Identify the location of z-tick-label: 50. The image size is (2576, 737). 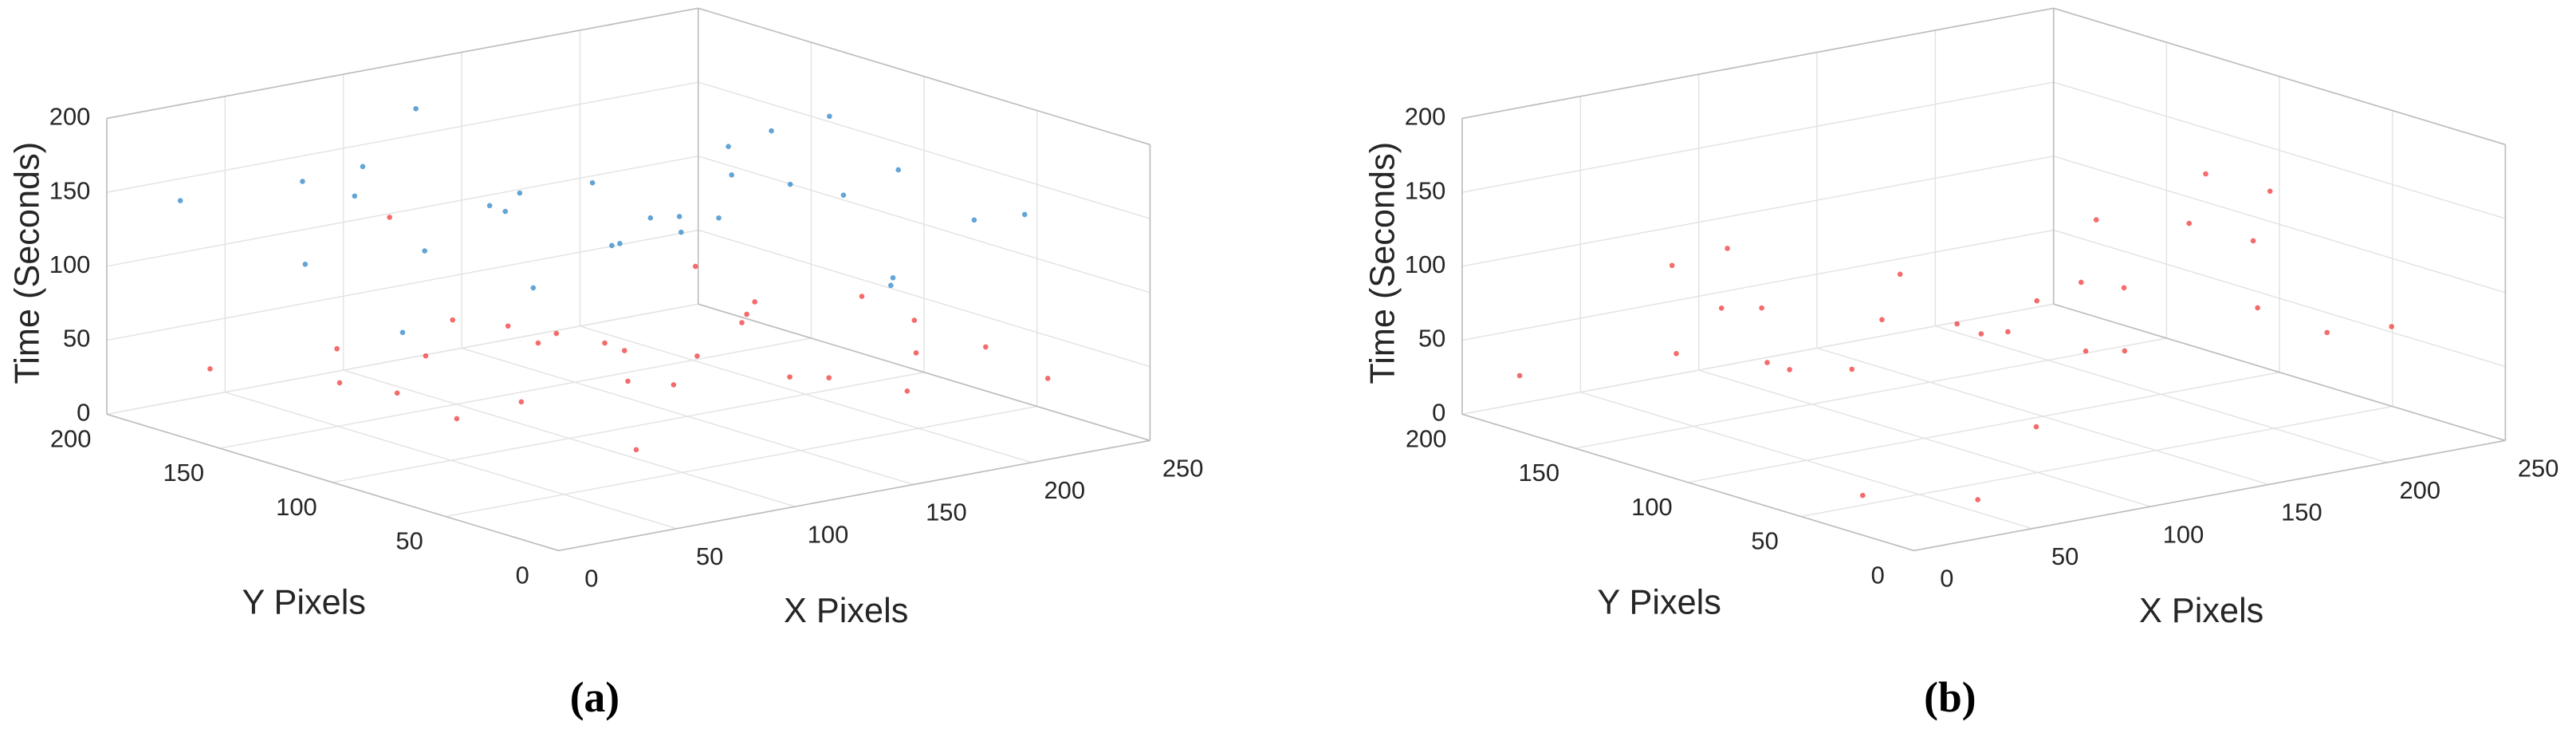
(1432, 339).